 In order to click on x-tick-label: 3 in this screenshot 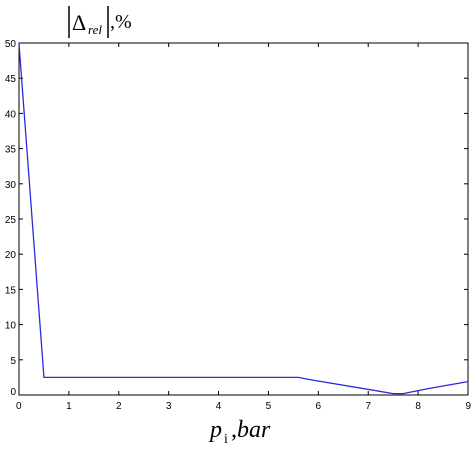, I will do `click(169, 406)`.